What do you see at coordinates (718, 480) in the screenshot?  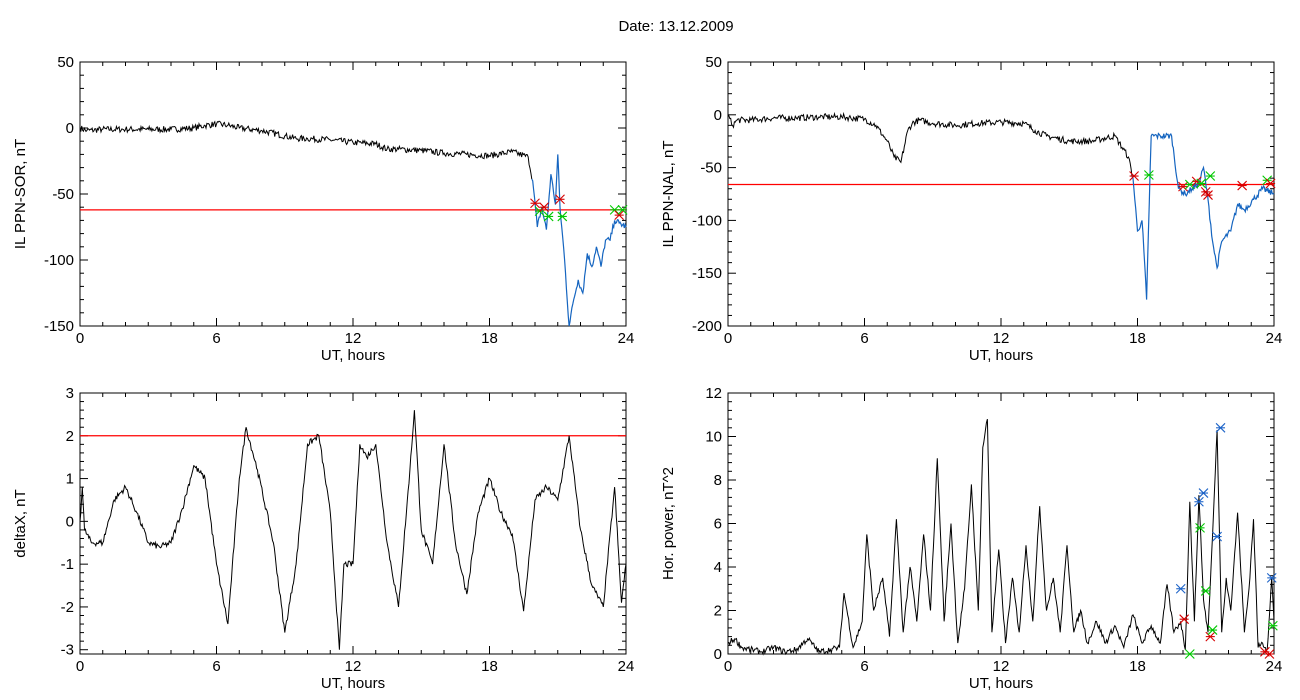 I see `y-tick-label: 8` at bounding box center [718, 480].